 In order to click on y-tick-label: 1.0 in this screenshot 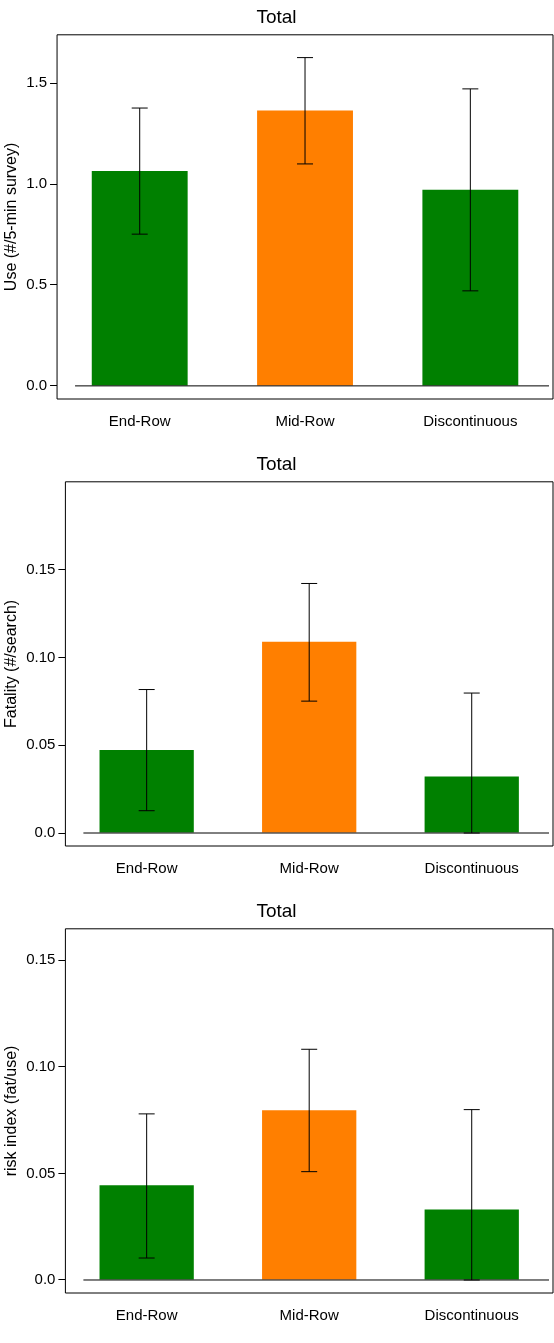, I will do `click(37, 183)`.